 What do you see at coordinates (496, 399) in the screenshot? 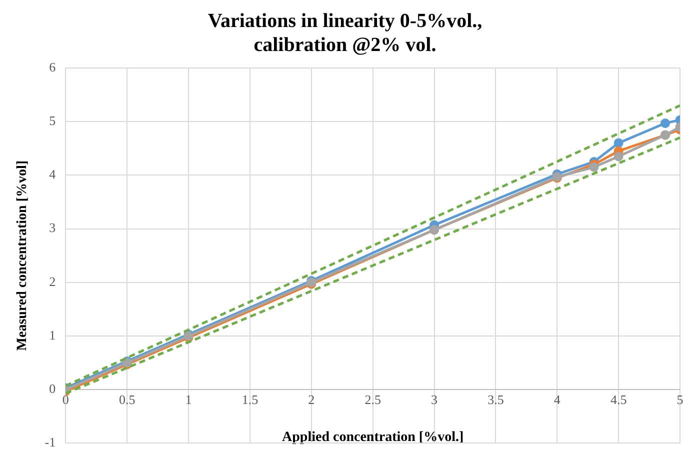
I see `x-tick-label: 3.5` at bounding box center [496, 399].